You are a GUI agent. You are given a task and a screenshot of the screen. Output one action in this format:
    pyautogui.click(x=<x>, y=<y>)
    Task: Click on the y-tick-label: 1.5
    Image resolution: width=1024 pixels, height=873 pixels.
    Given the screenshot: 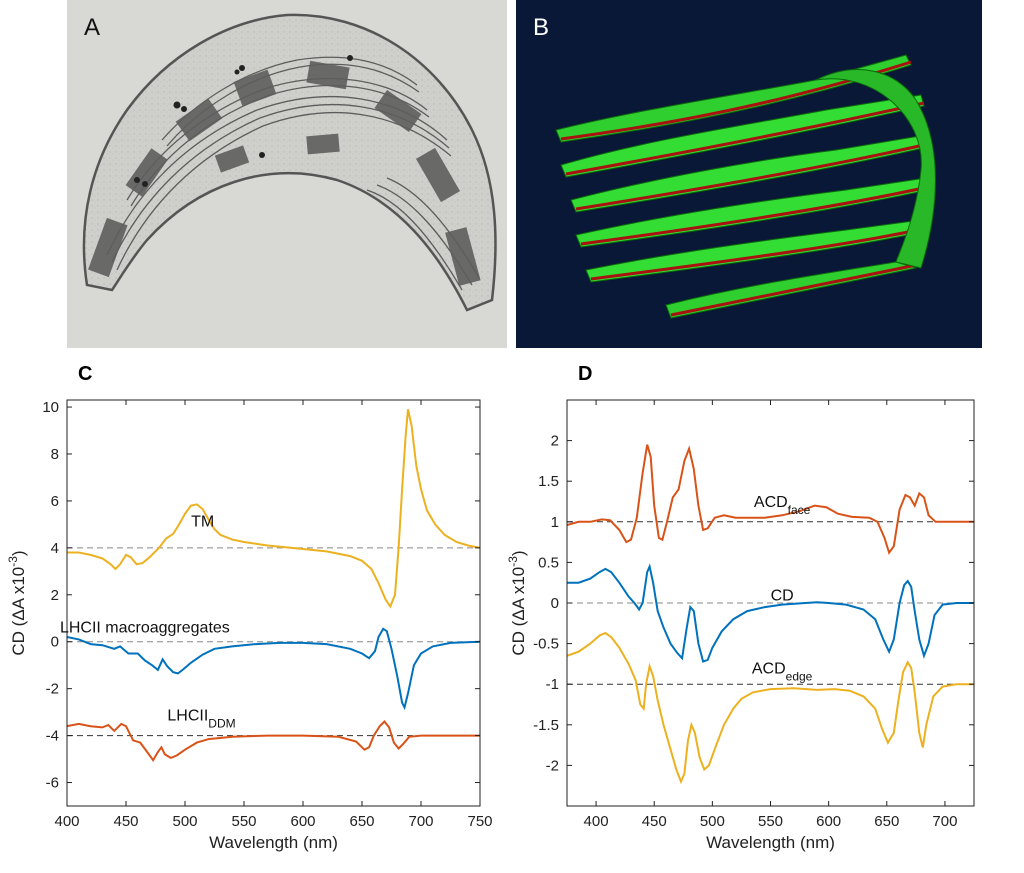 What is the action you would take?
    pyautogui.click(x=548, y=481)
    